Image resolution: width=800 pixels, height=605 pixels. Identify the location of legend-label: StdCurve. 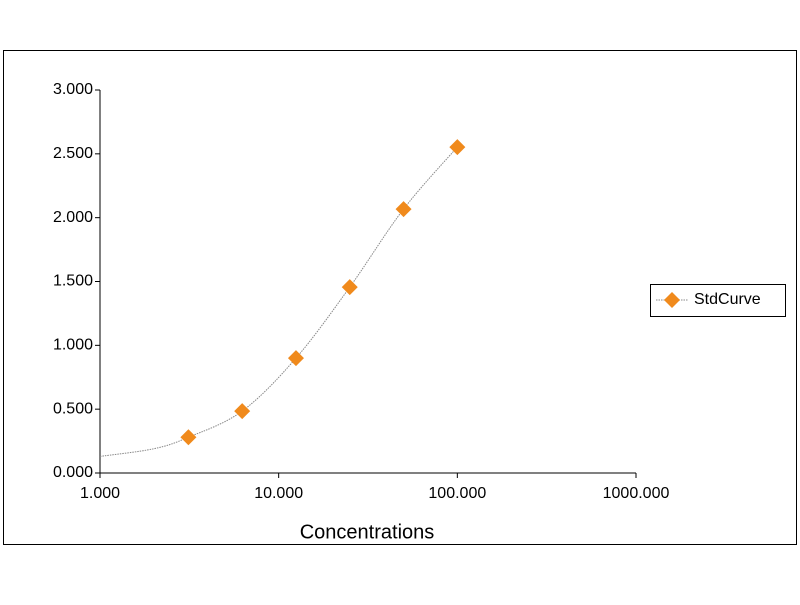
(727, 299).